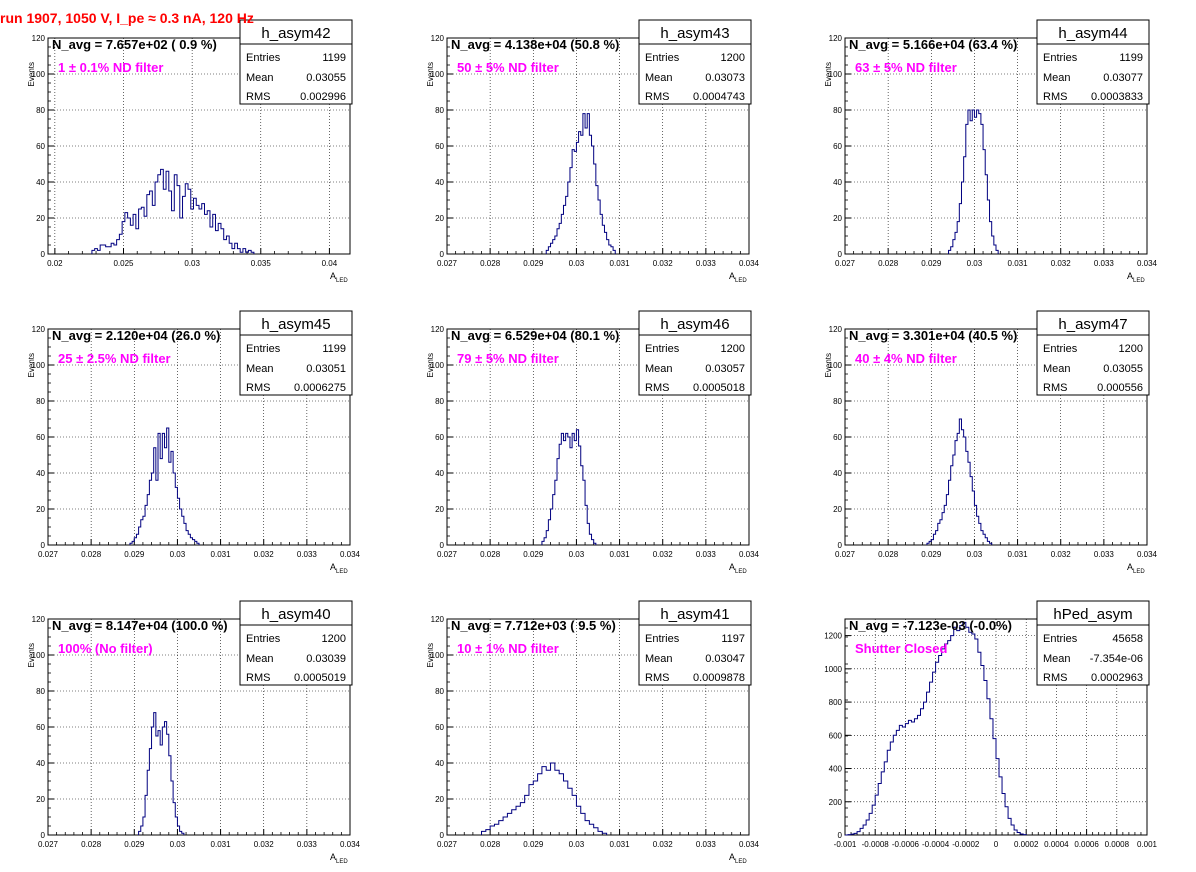 The width and height of the screenshot is (1196, 872). What do you see at coordinates (836, 802) in the screenshot?
I see `y-tick-label: 200` at bounding box center [836, 802].